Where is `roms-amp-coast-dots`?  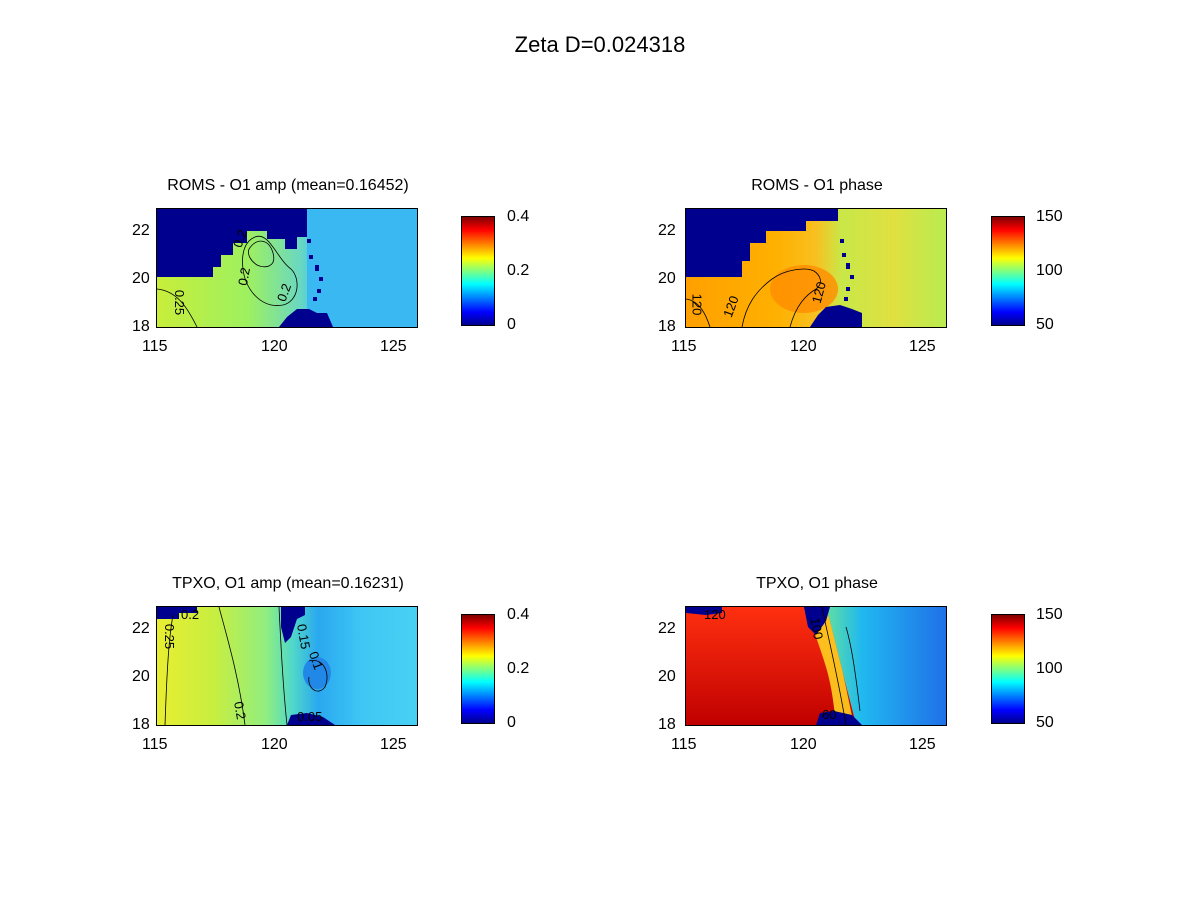
roms-amp-coast-dots is located at coordinates (315, 270).